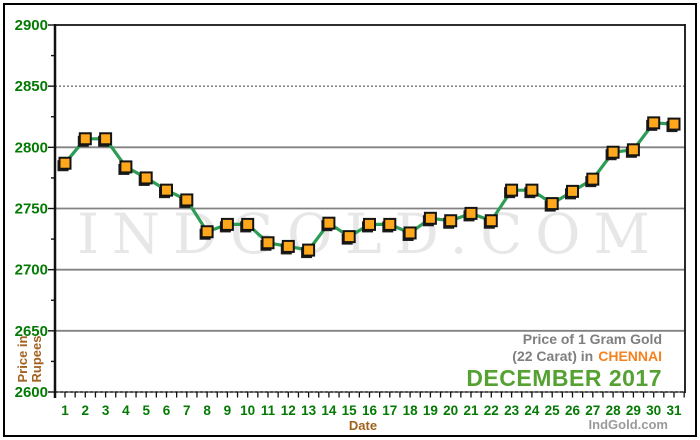 The height and width of the screenshot is (440, 700). What do you see at coordinates (31, 209) in the screenshot?
I see `y-tick-label: 2750` at bounding box center [31, 209].